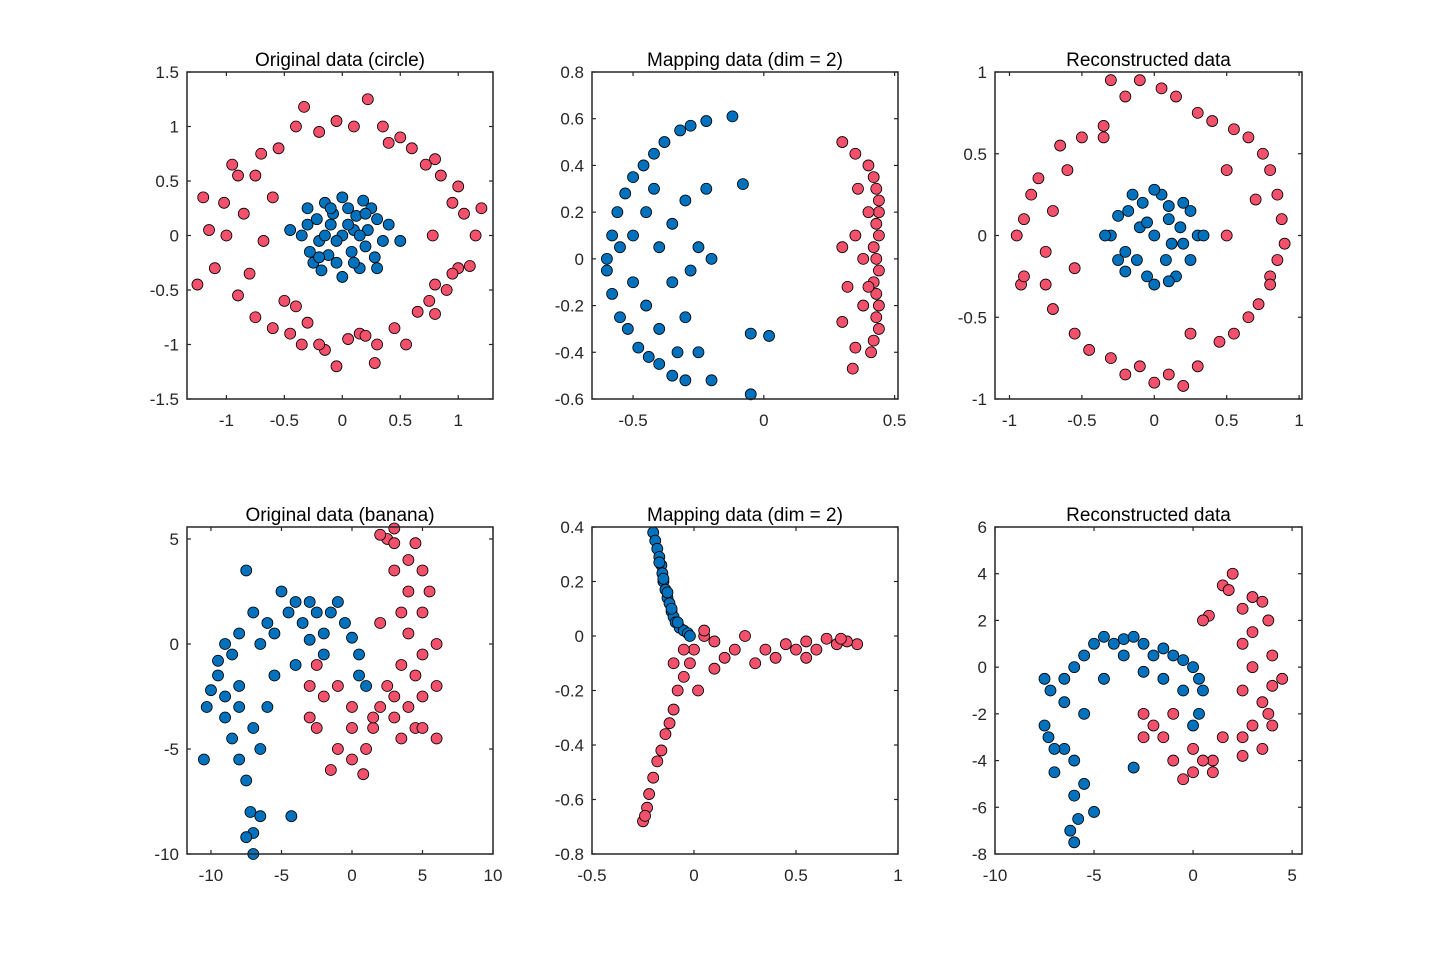 The width and height of the screenshot is (1440, 960). What do you see at coordinates (164, 399) in the screenshot?
I see `y-tick-label: -1.5` at bounding box center [164, 399].